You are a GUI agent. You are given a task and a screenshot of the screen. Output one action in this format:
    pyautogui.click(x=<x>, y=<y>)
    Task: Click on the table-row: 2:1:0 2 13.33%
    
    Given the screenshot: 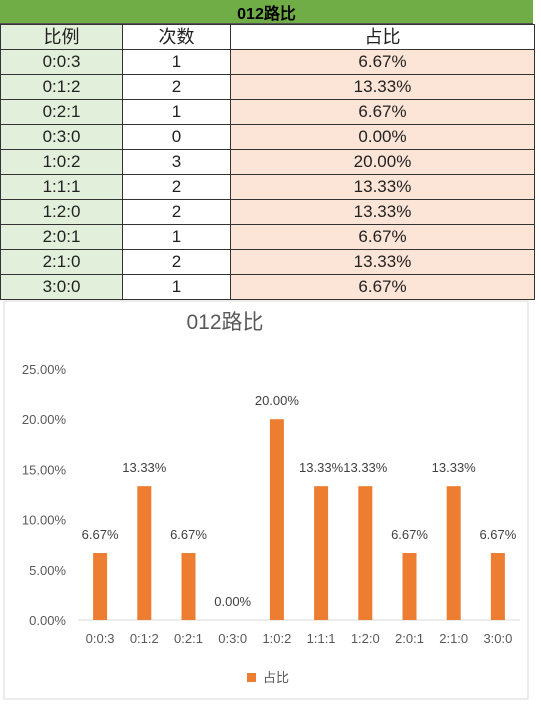 What is the action you would take?
    pyautogui.click(x=267, y=262)
    